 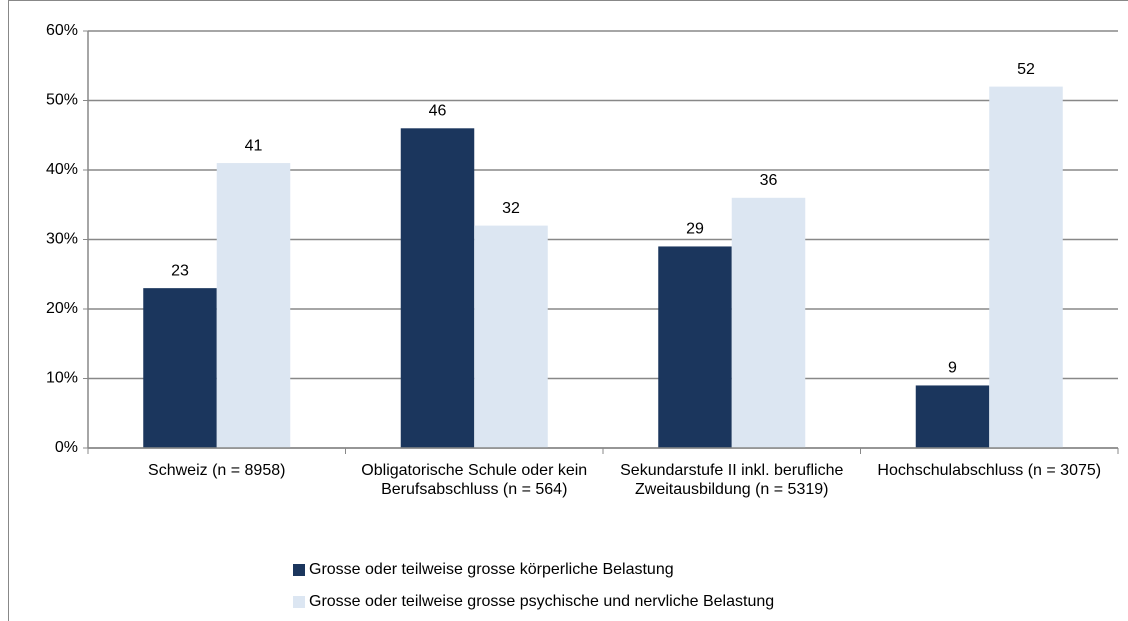 What do you see at coordinates (769, 180) in the screenshot?
I see `data-label: 36` at bounding box center [769, 180].